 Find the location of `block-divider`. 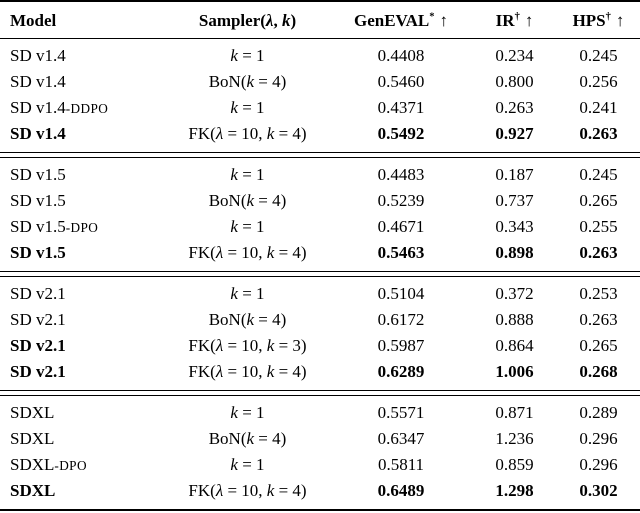

block-divider is located at coordinates (320, 274).